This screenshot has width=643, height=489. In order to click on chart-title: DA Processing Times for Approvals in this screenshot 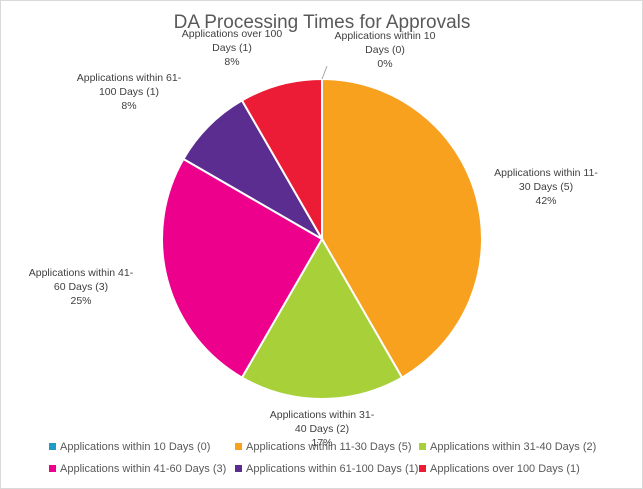, I will do `click(322, 22)`.